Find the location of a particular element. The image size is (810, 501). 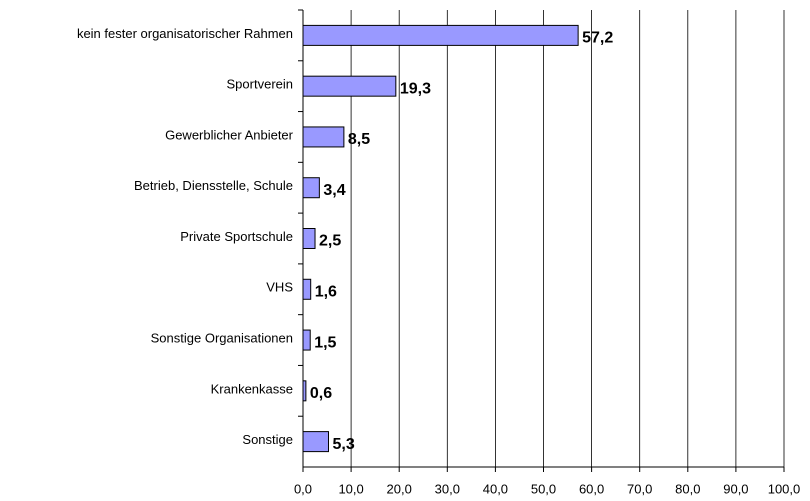

x-tick-label: 30,0 is located at coordinates (447, 488).